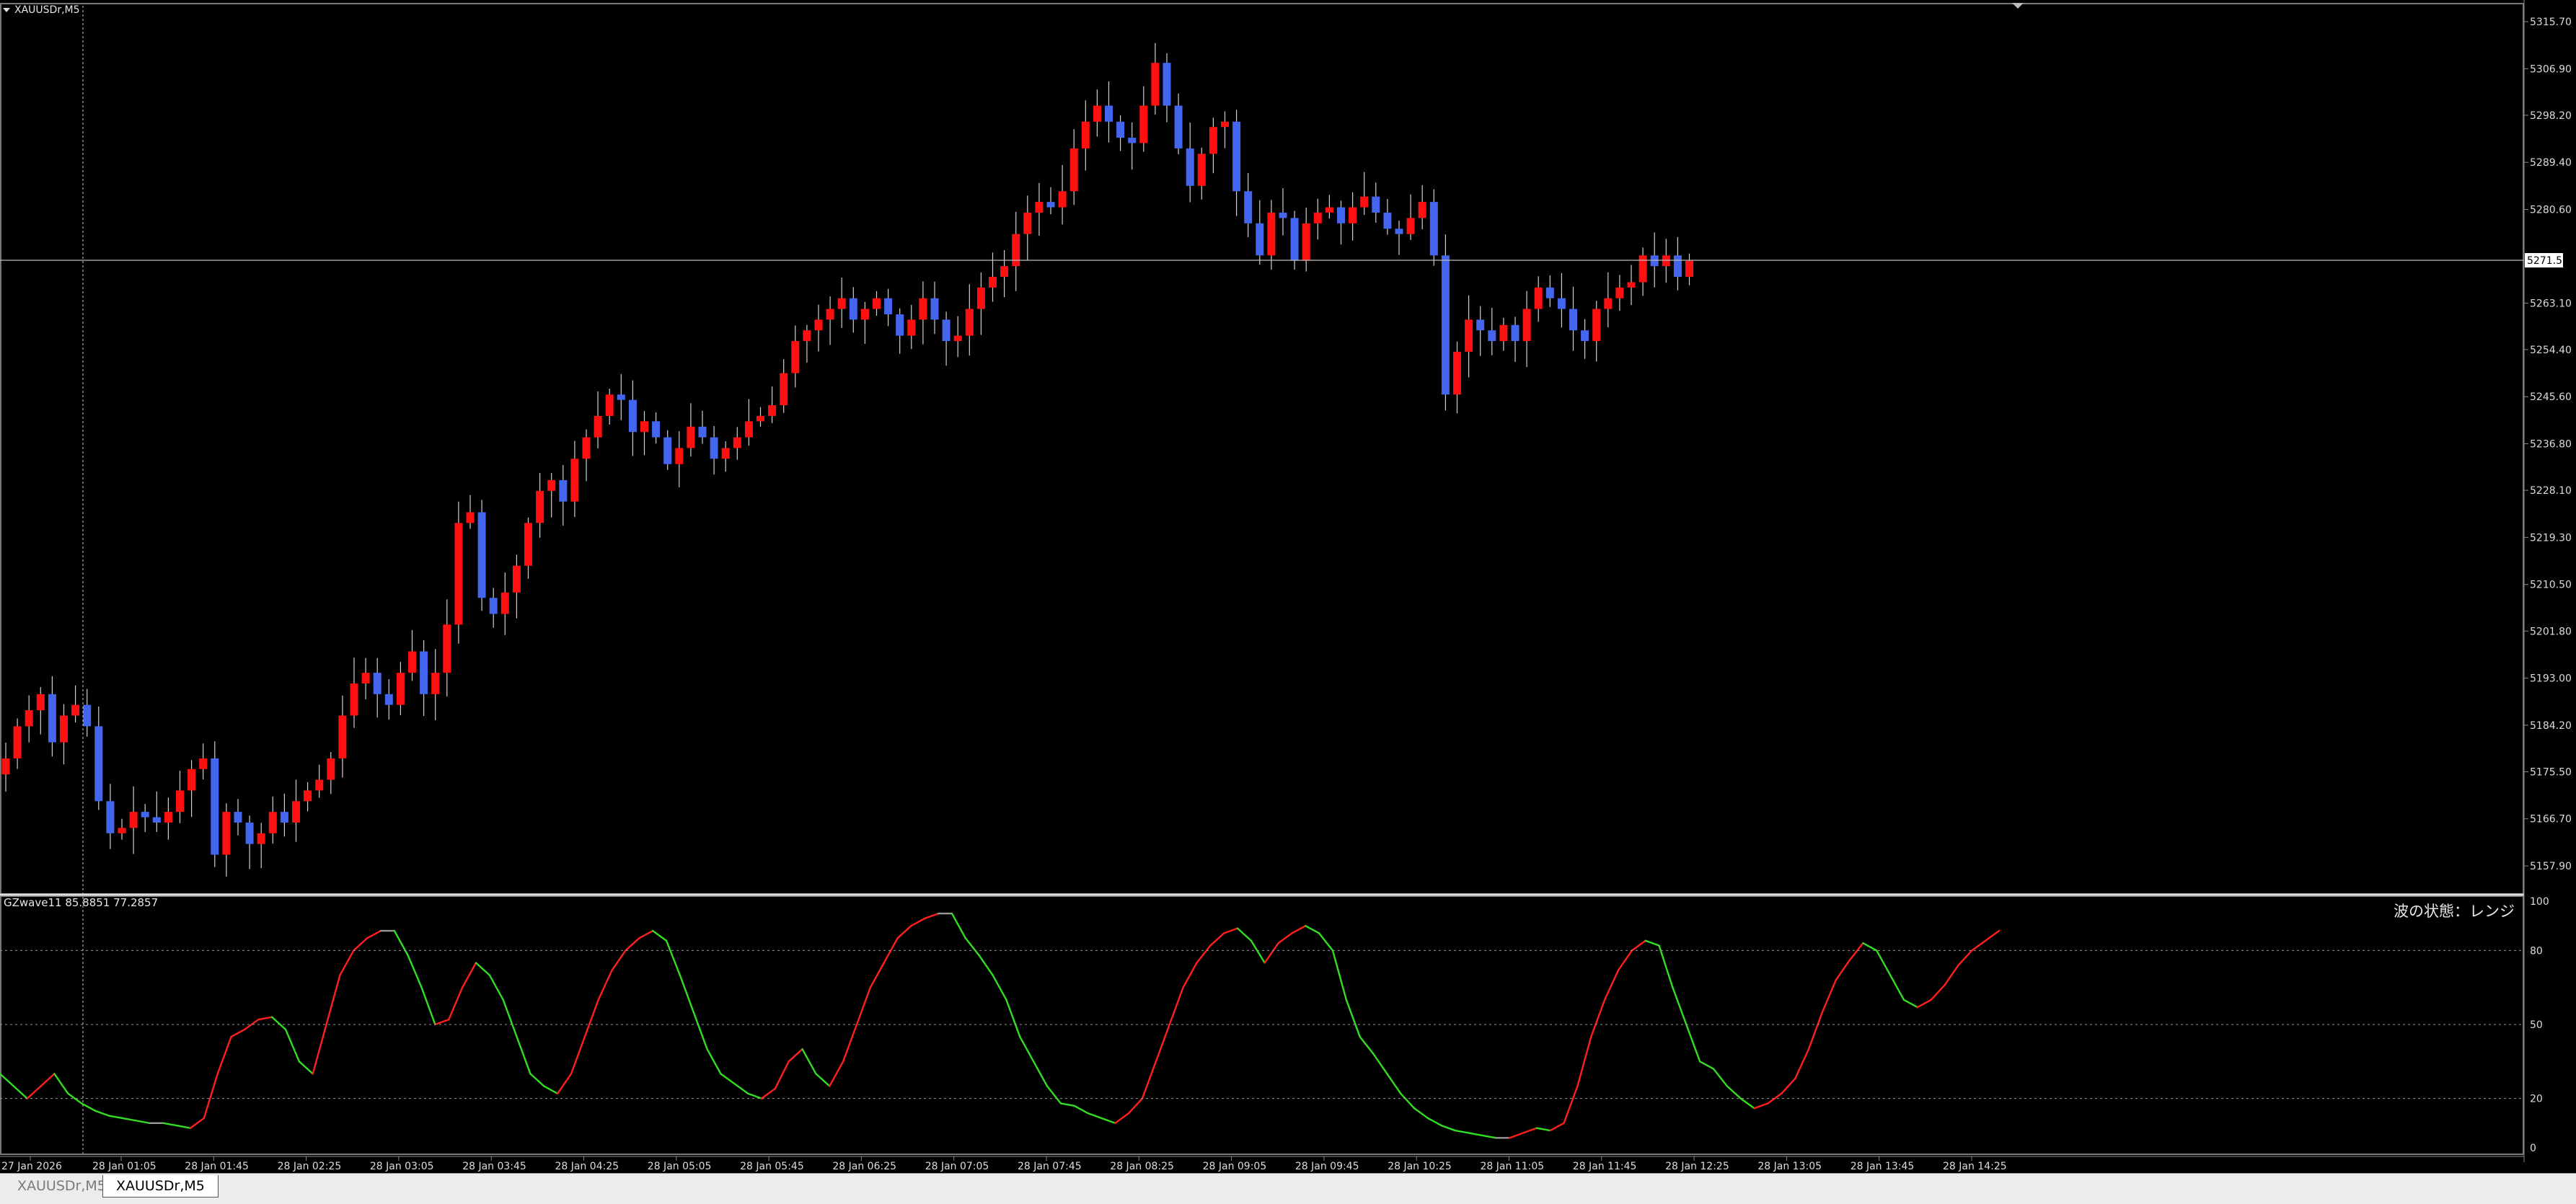 The height and width of the screenshot is (1204, 2576). Describe the element at coordinates (2551, 772) in the screenshot. I see `price-tick-label: 5175.50` at that location.